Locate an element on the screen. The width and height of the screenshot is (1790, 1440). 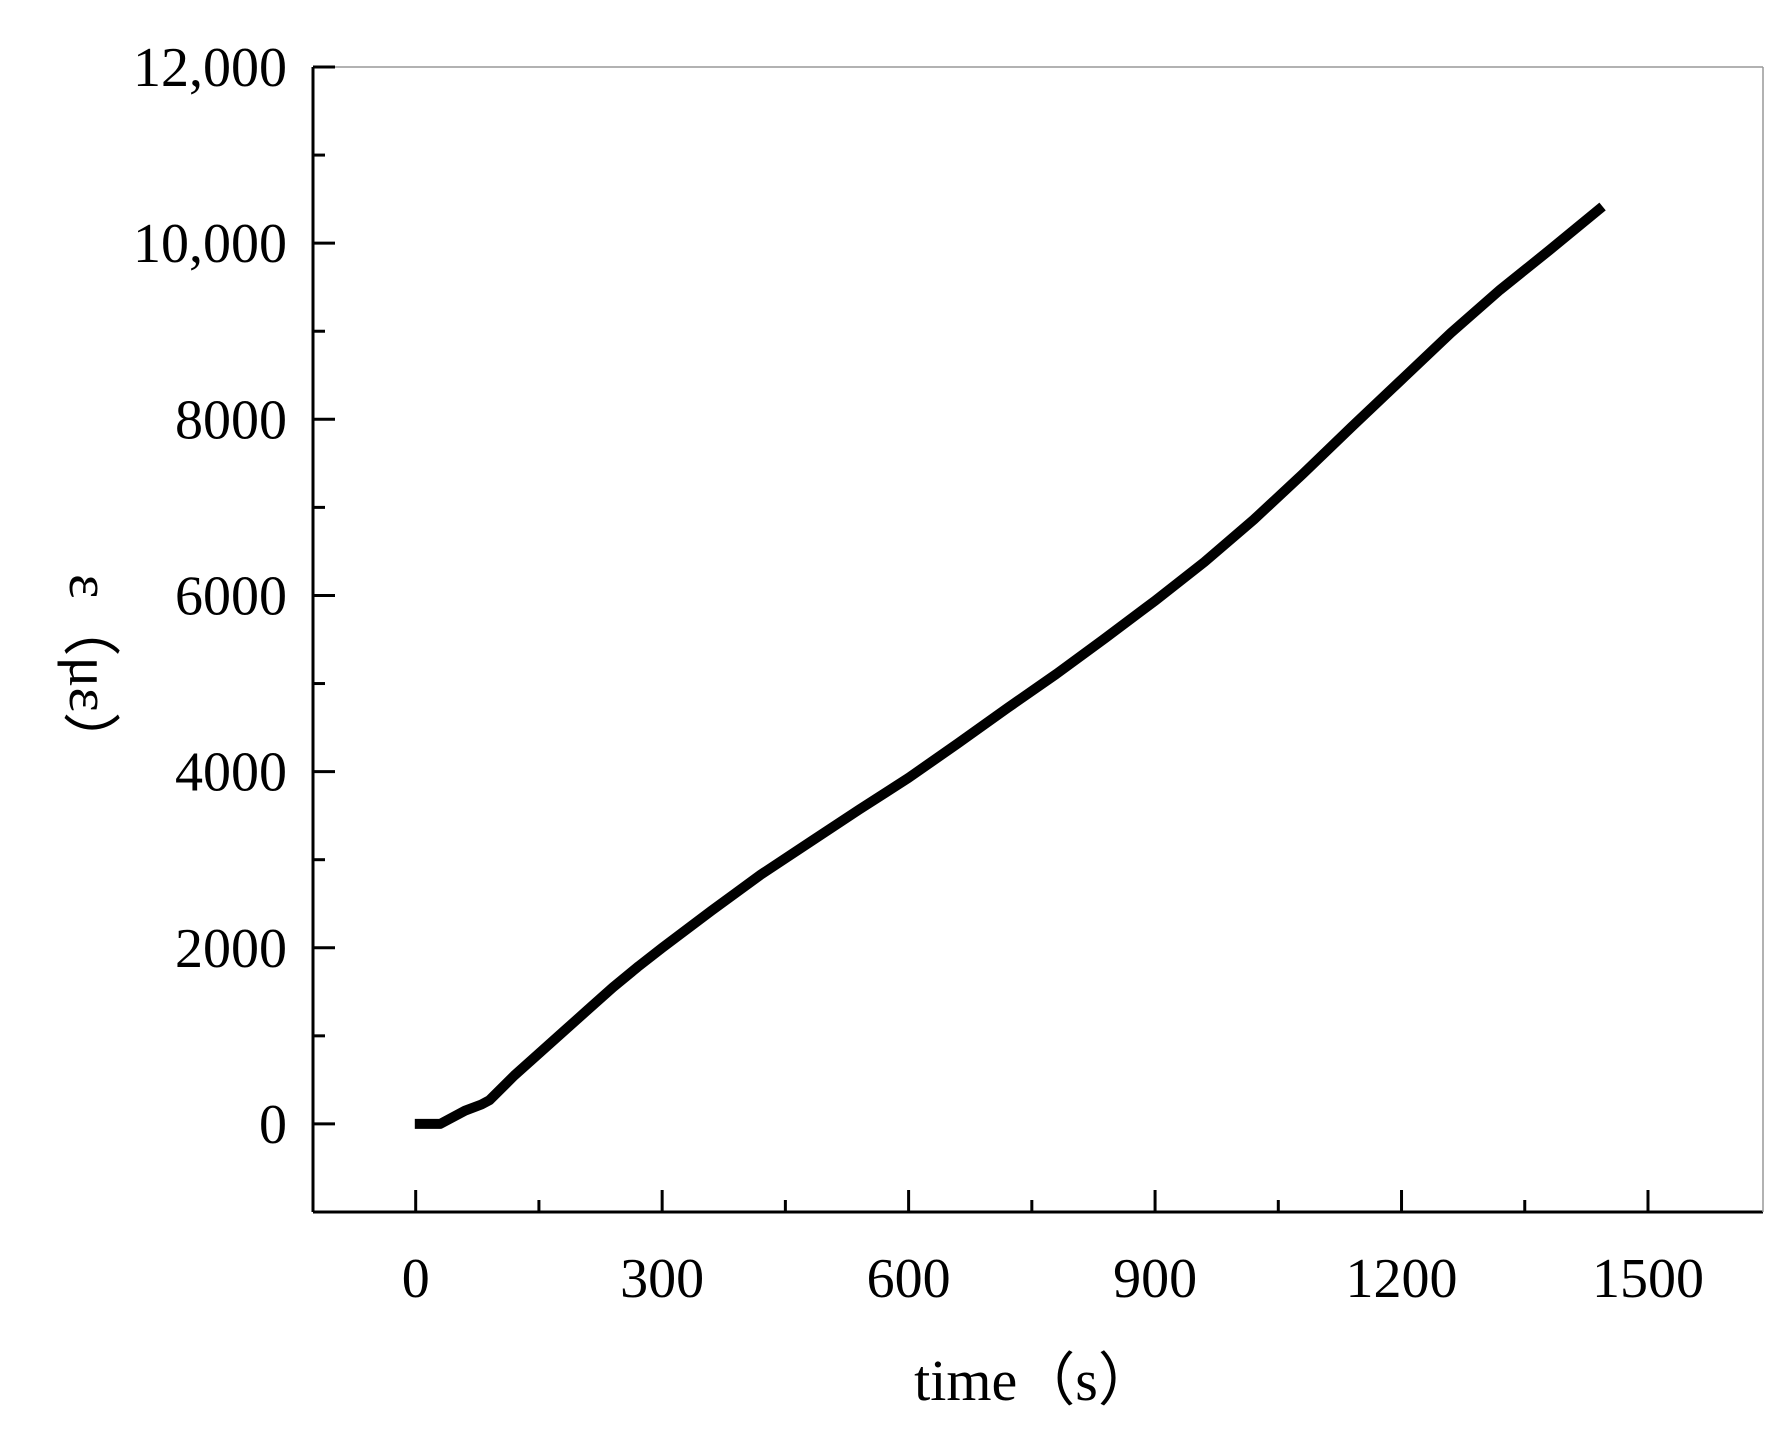
y-tick-label: 4000 is located at coordinates (231, 773).